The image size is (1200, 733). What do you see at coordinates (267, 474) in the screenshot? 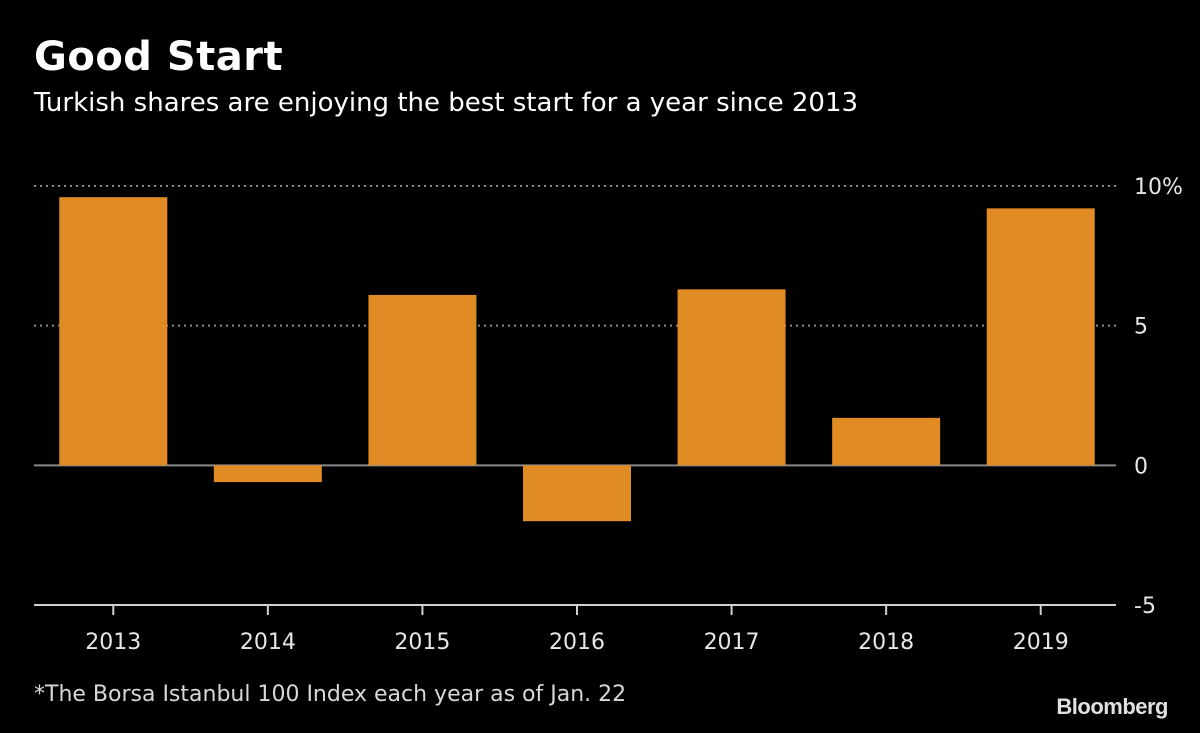
I see `bar-2014` at bounding box center [267, 474].